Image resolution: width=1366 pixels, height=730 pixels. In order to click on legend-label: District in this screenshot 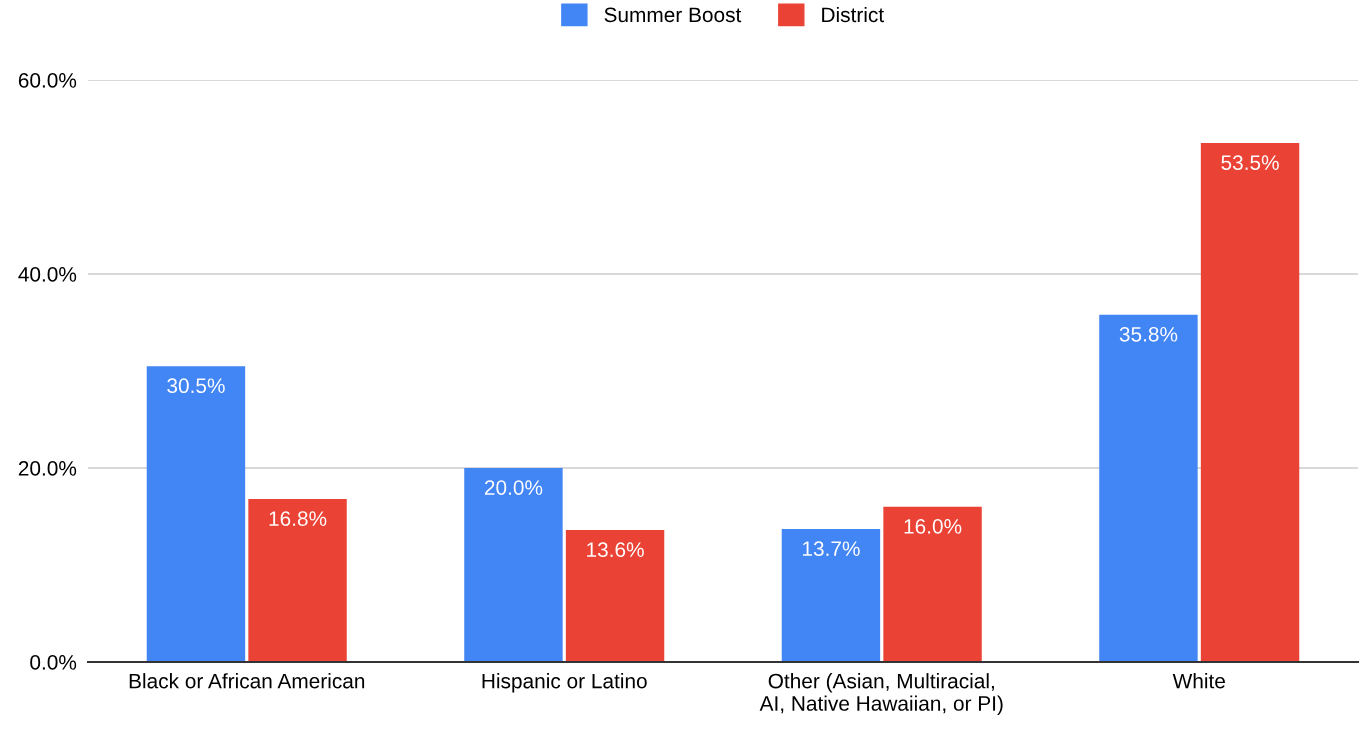, I will do `click(853, 14)`.